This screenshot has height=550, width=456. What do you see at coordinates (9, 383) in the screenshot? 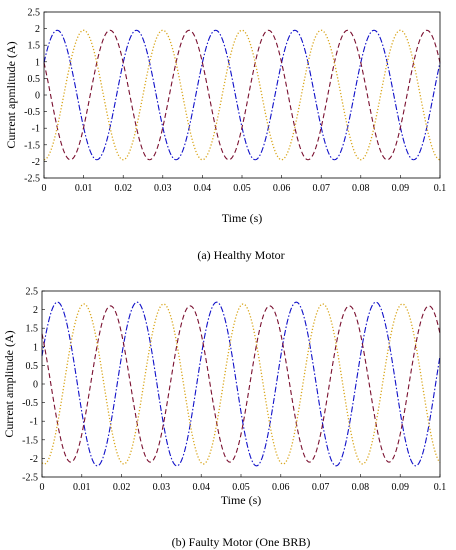
I see `y-axis-label: Current amplitude (A)` at bounding box center [9, 383].